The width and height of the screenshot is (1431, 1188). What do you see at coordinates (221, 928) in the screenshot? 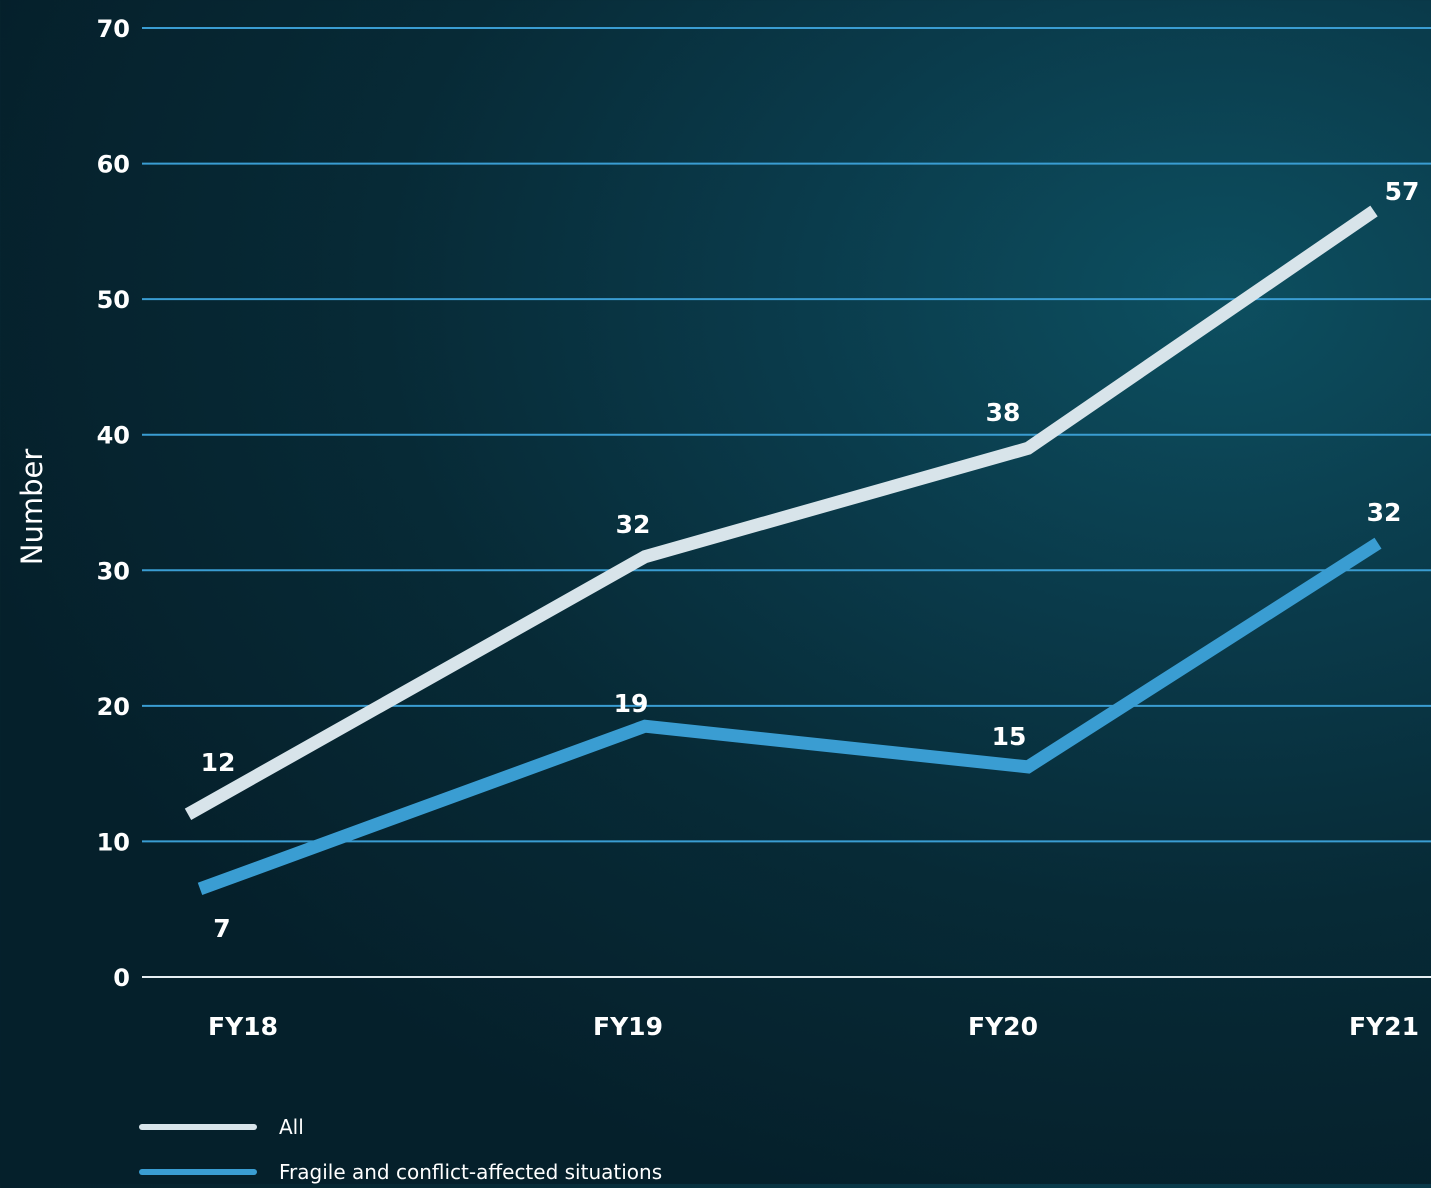
I see `data-label: 7` at bounding box center [221, 928].